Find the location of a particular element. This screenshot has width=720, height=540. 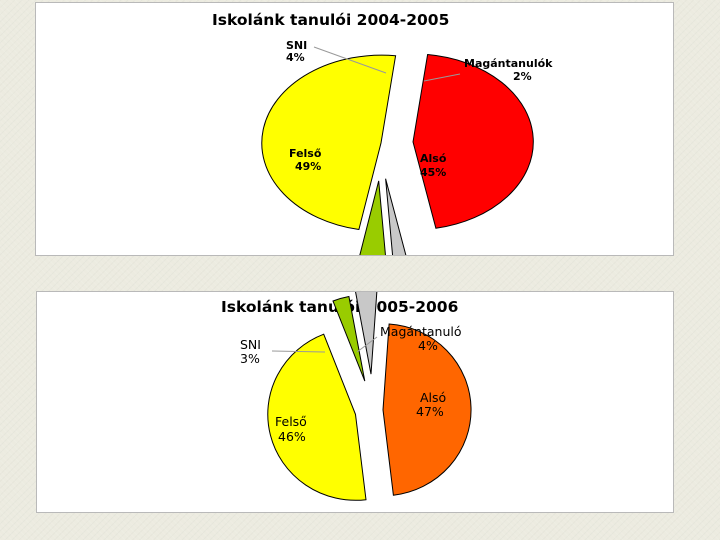

pie-slice-magantanulok is located at coordinates (396, 216).